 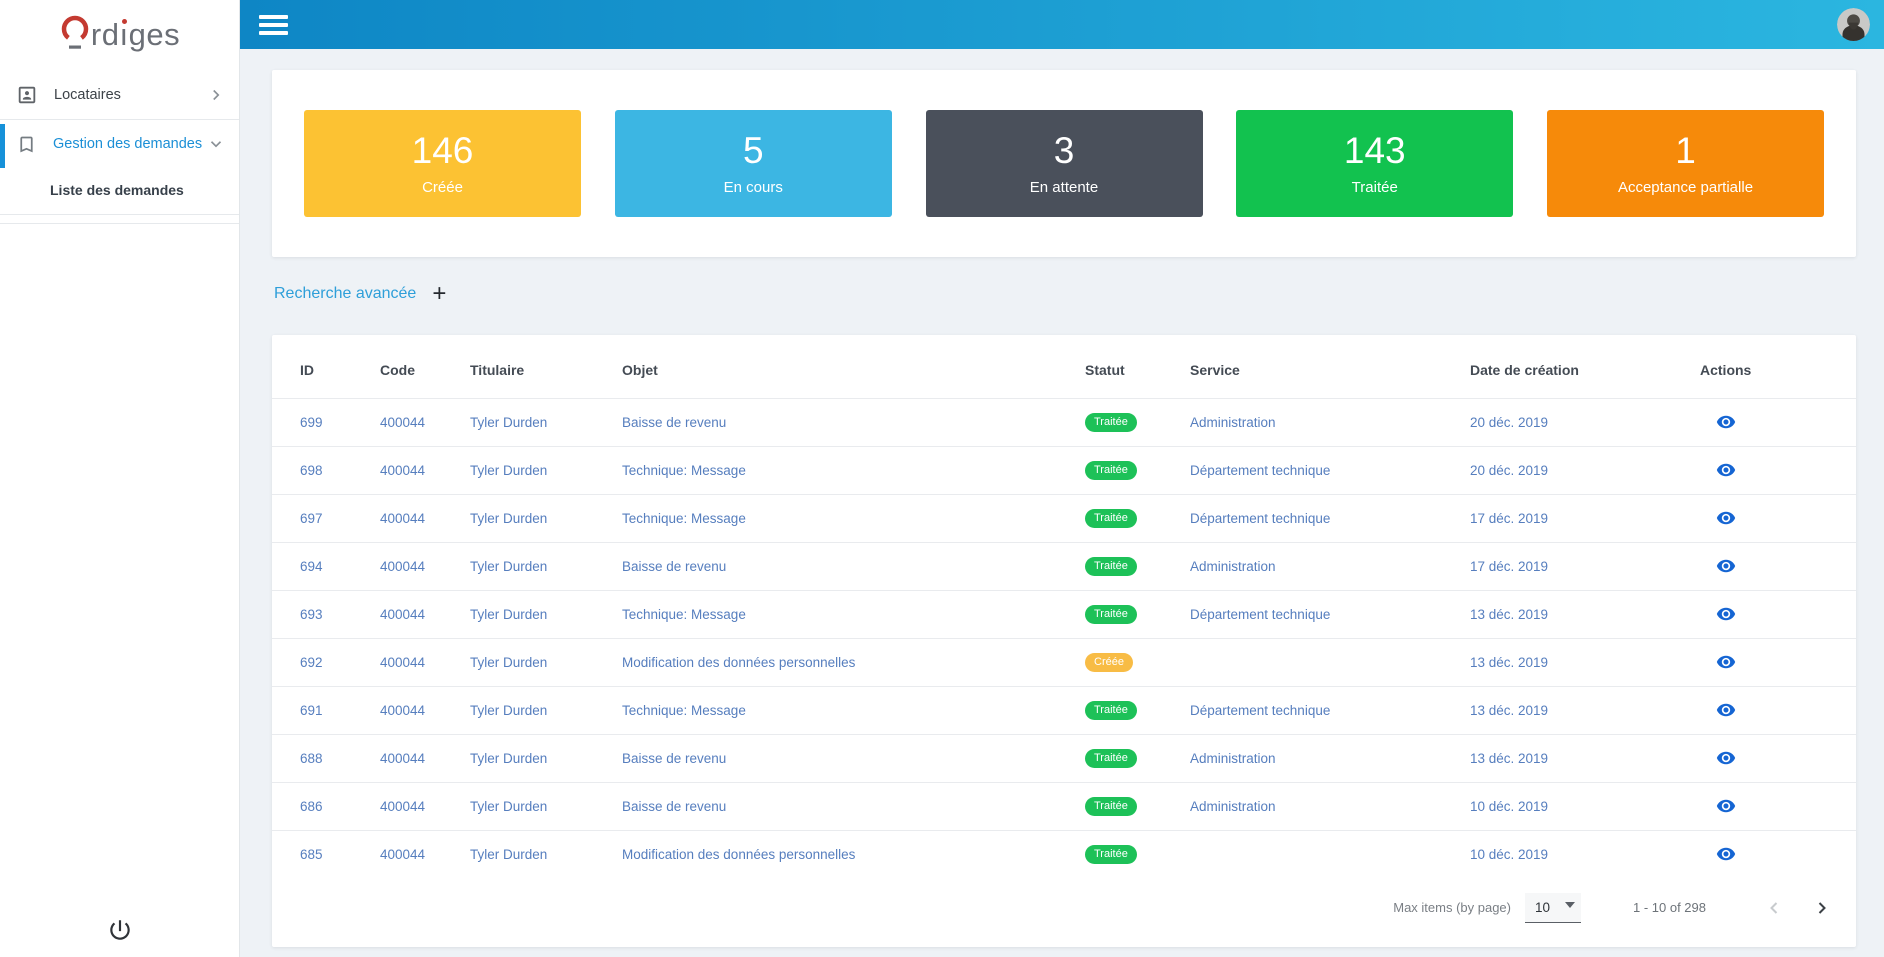 I want to click on column-header-code: Code, so click(x=397, y=370).